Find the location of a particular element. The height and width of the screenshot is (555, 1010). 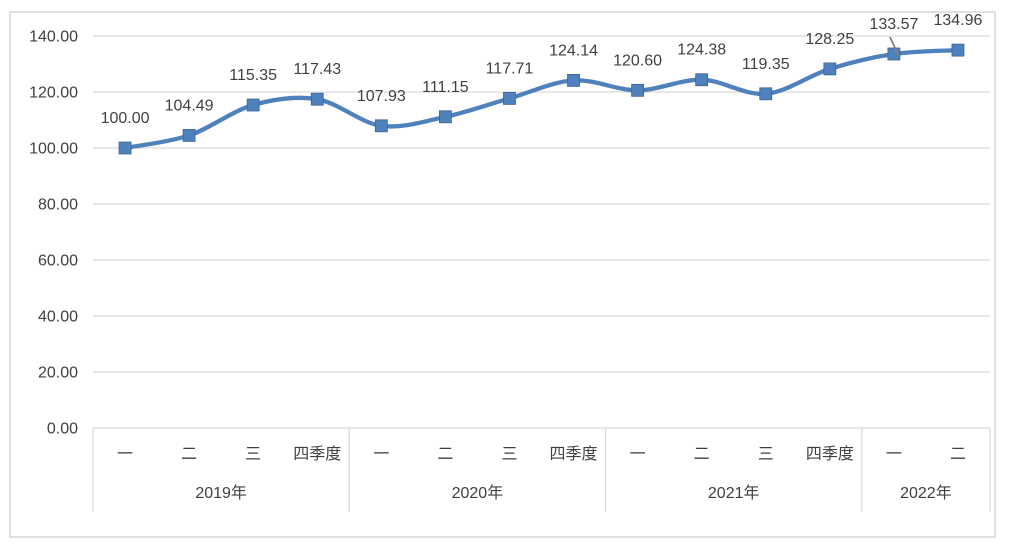

data-point-label: 117.71 is located at coordinates (510, 68).